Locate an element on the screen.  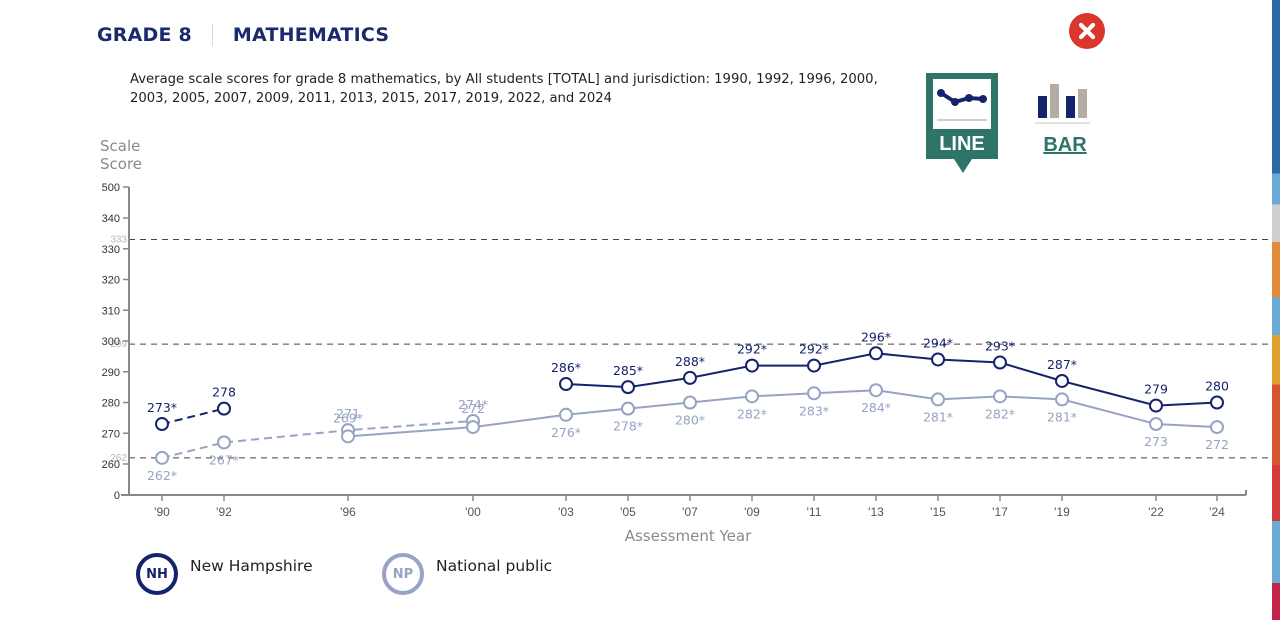
legend-item-np: NP National public is located at coordinates (467, 574).